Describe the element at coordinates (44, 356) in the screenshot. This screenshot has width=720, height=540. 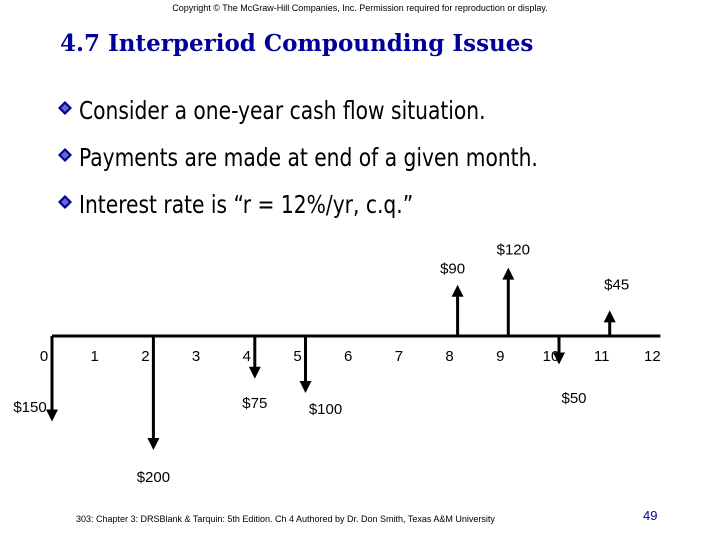
I see `period-tick-label: 0` at that location.